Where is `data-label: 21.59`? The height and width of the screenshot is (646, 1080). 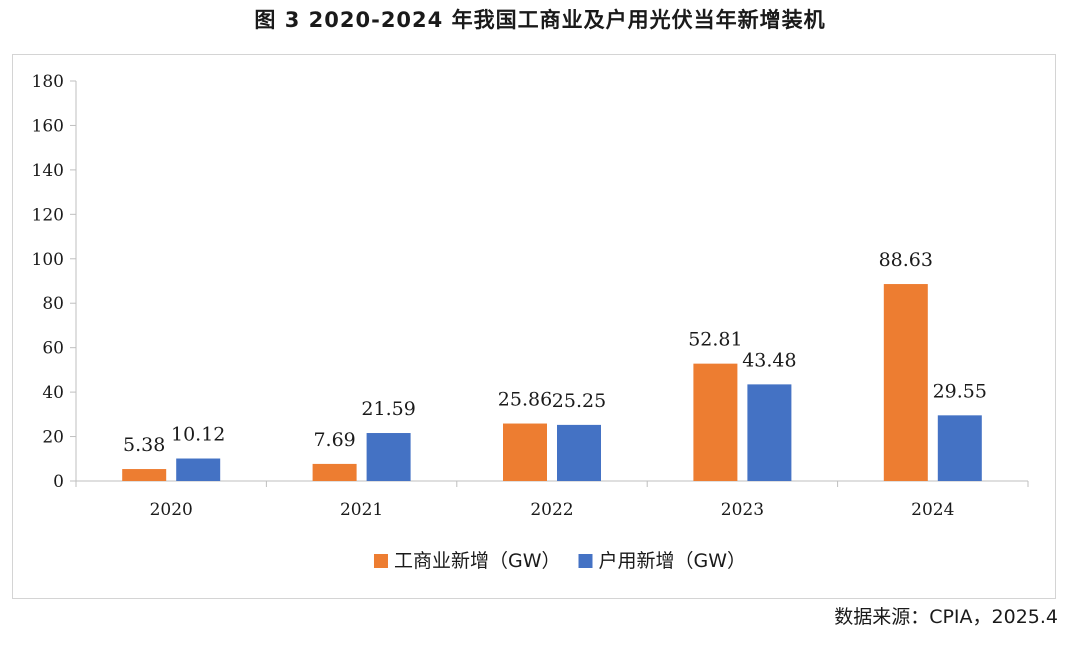 data-label: 21.59 is located at coordinates (388, 409).